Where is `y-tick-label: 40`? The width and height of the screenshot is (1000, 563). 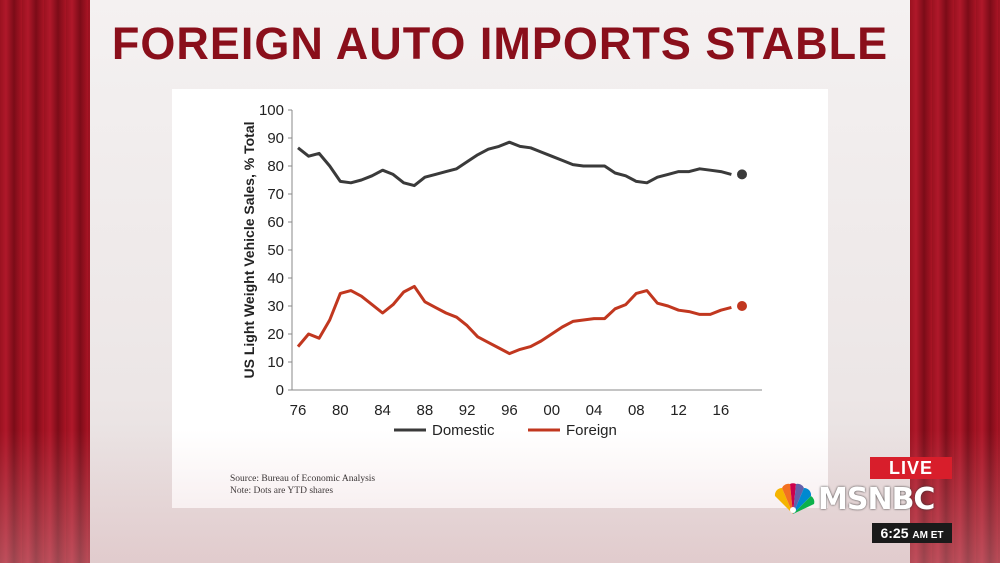
y-tick-label: 40 is located at coordinates (275, 278).